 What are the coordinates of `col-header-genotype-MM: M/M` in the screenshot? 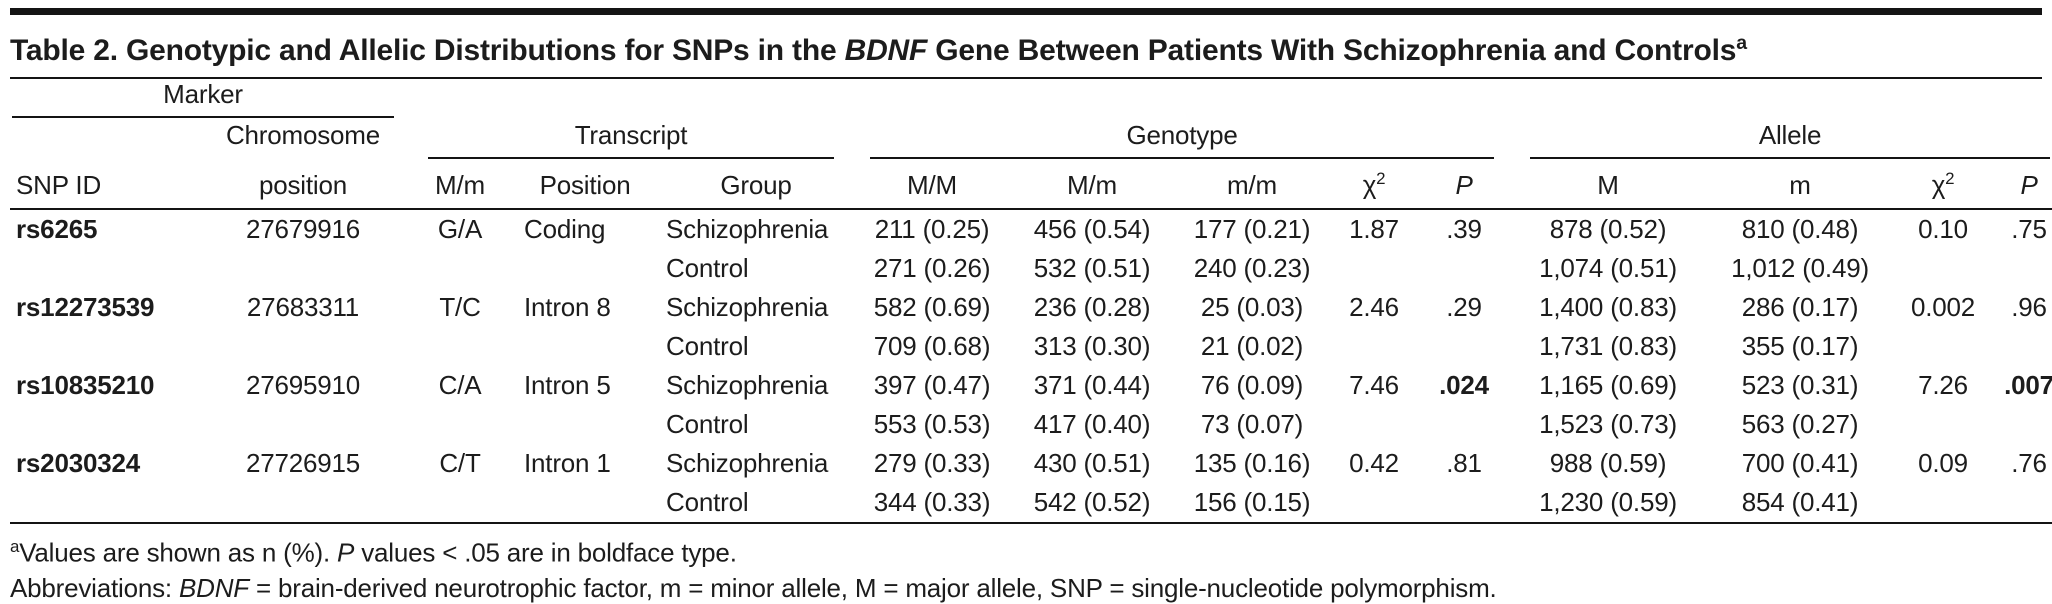 It's located at (932, 184).